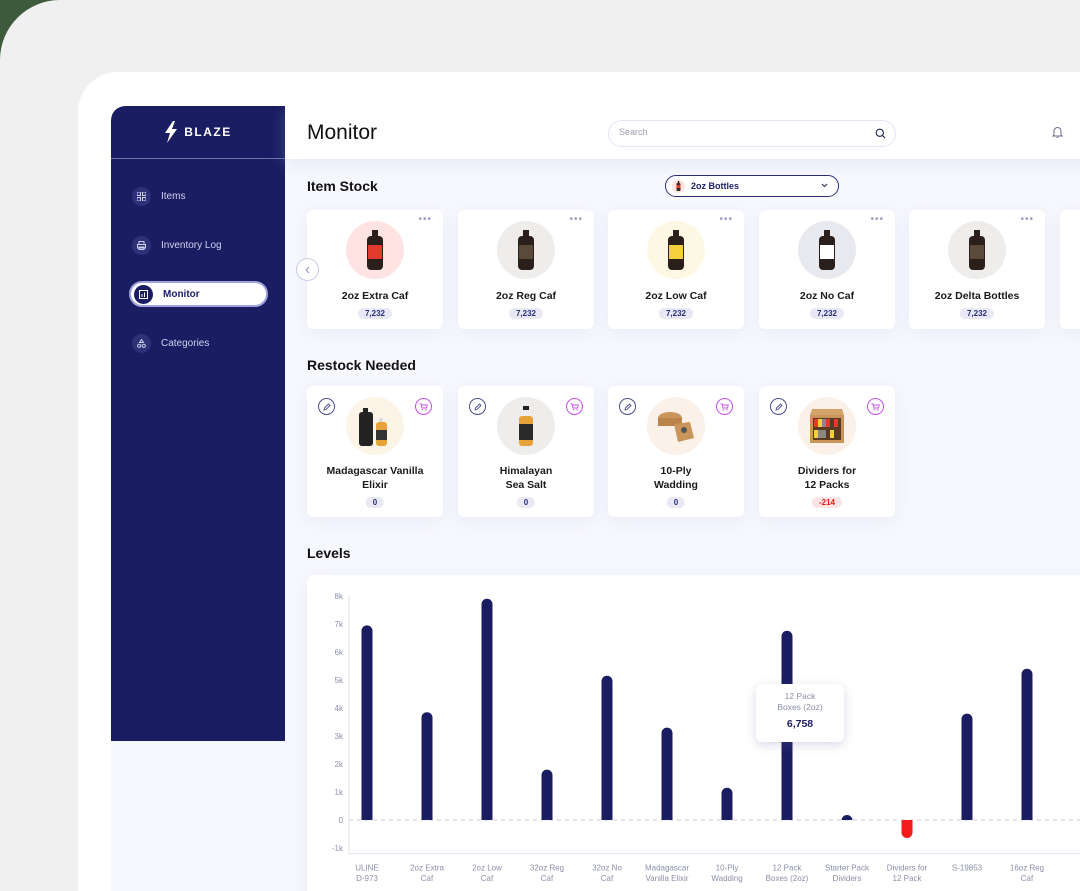 This screenshot has width=1080, height=891. What do you see at coordinates (827, 502) in the screenshot?
I see `stock-count-badge: -214` at bounding box center [827, 502].